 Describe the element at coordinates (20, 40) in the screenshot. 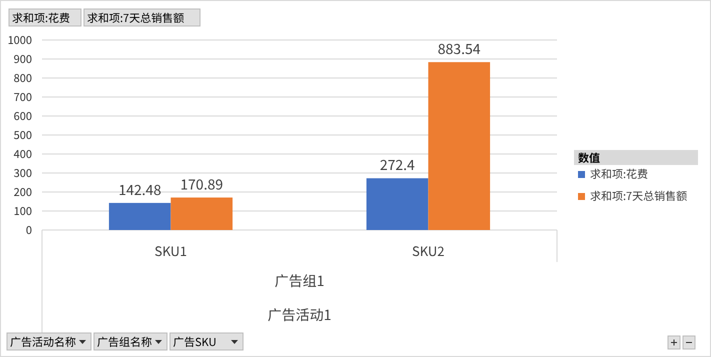

I see `y-tick-label: 1000` at that location.